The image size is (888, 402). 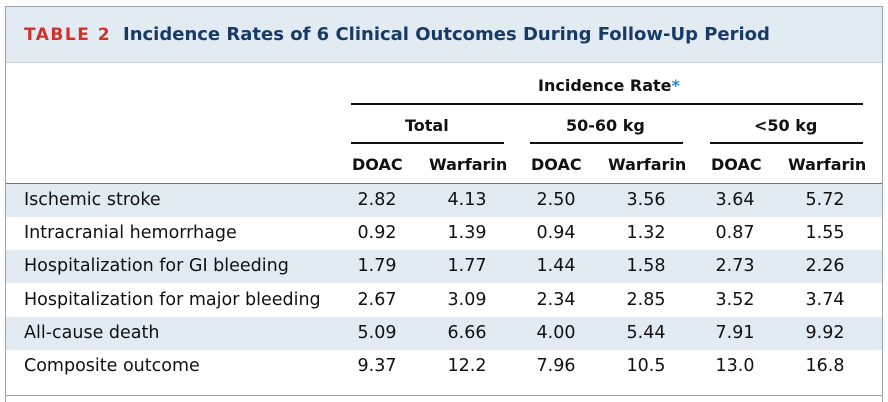 What do you see at coordinates (646, 266) in the screenshot?
I see `row-value: 1.58` at bounding box center [646, 266].